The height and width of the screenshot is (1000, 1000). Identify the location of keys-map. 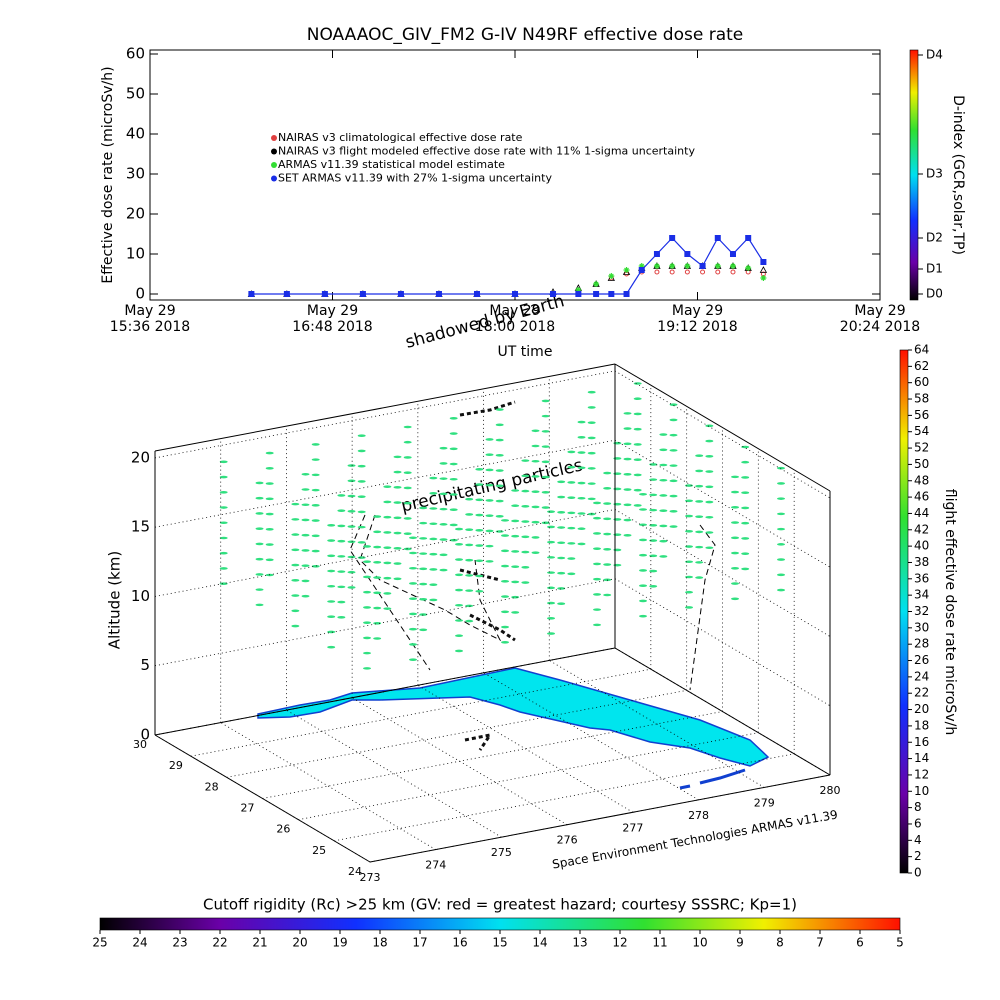
(712, 779).